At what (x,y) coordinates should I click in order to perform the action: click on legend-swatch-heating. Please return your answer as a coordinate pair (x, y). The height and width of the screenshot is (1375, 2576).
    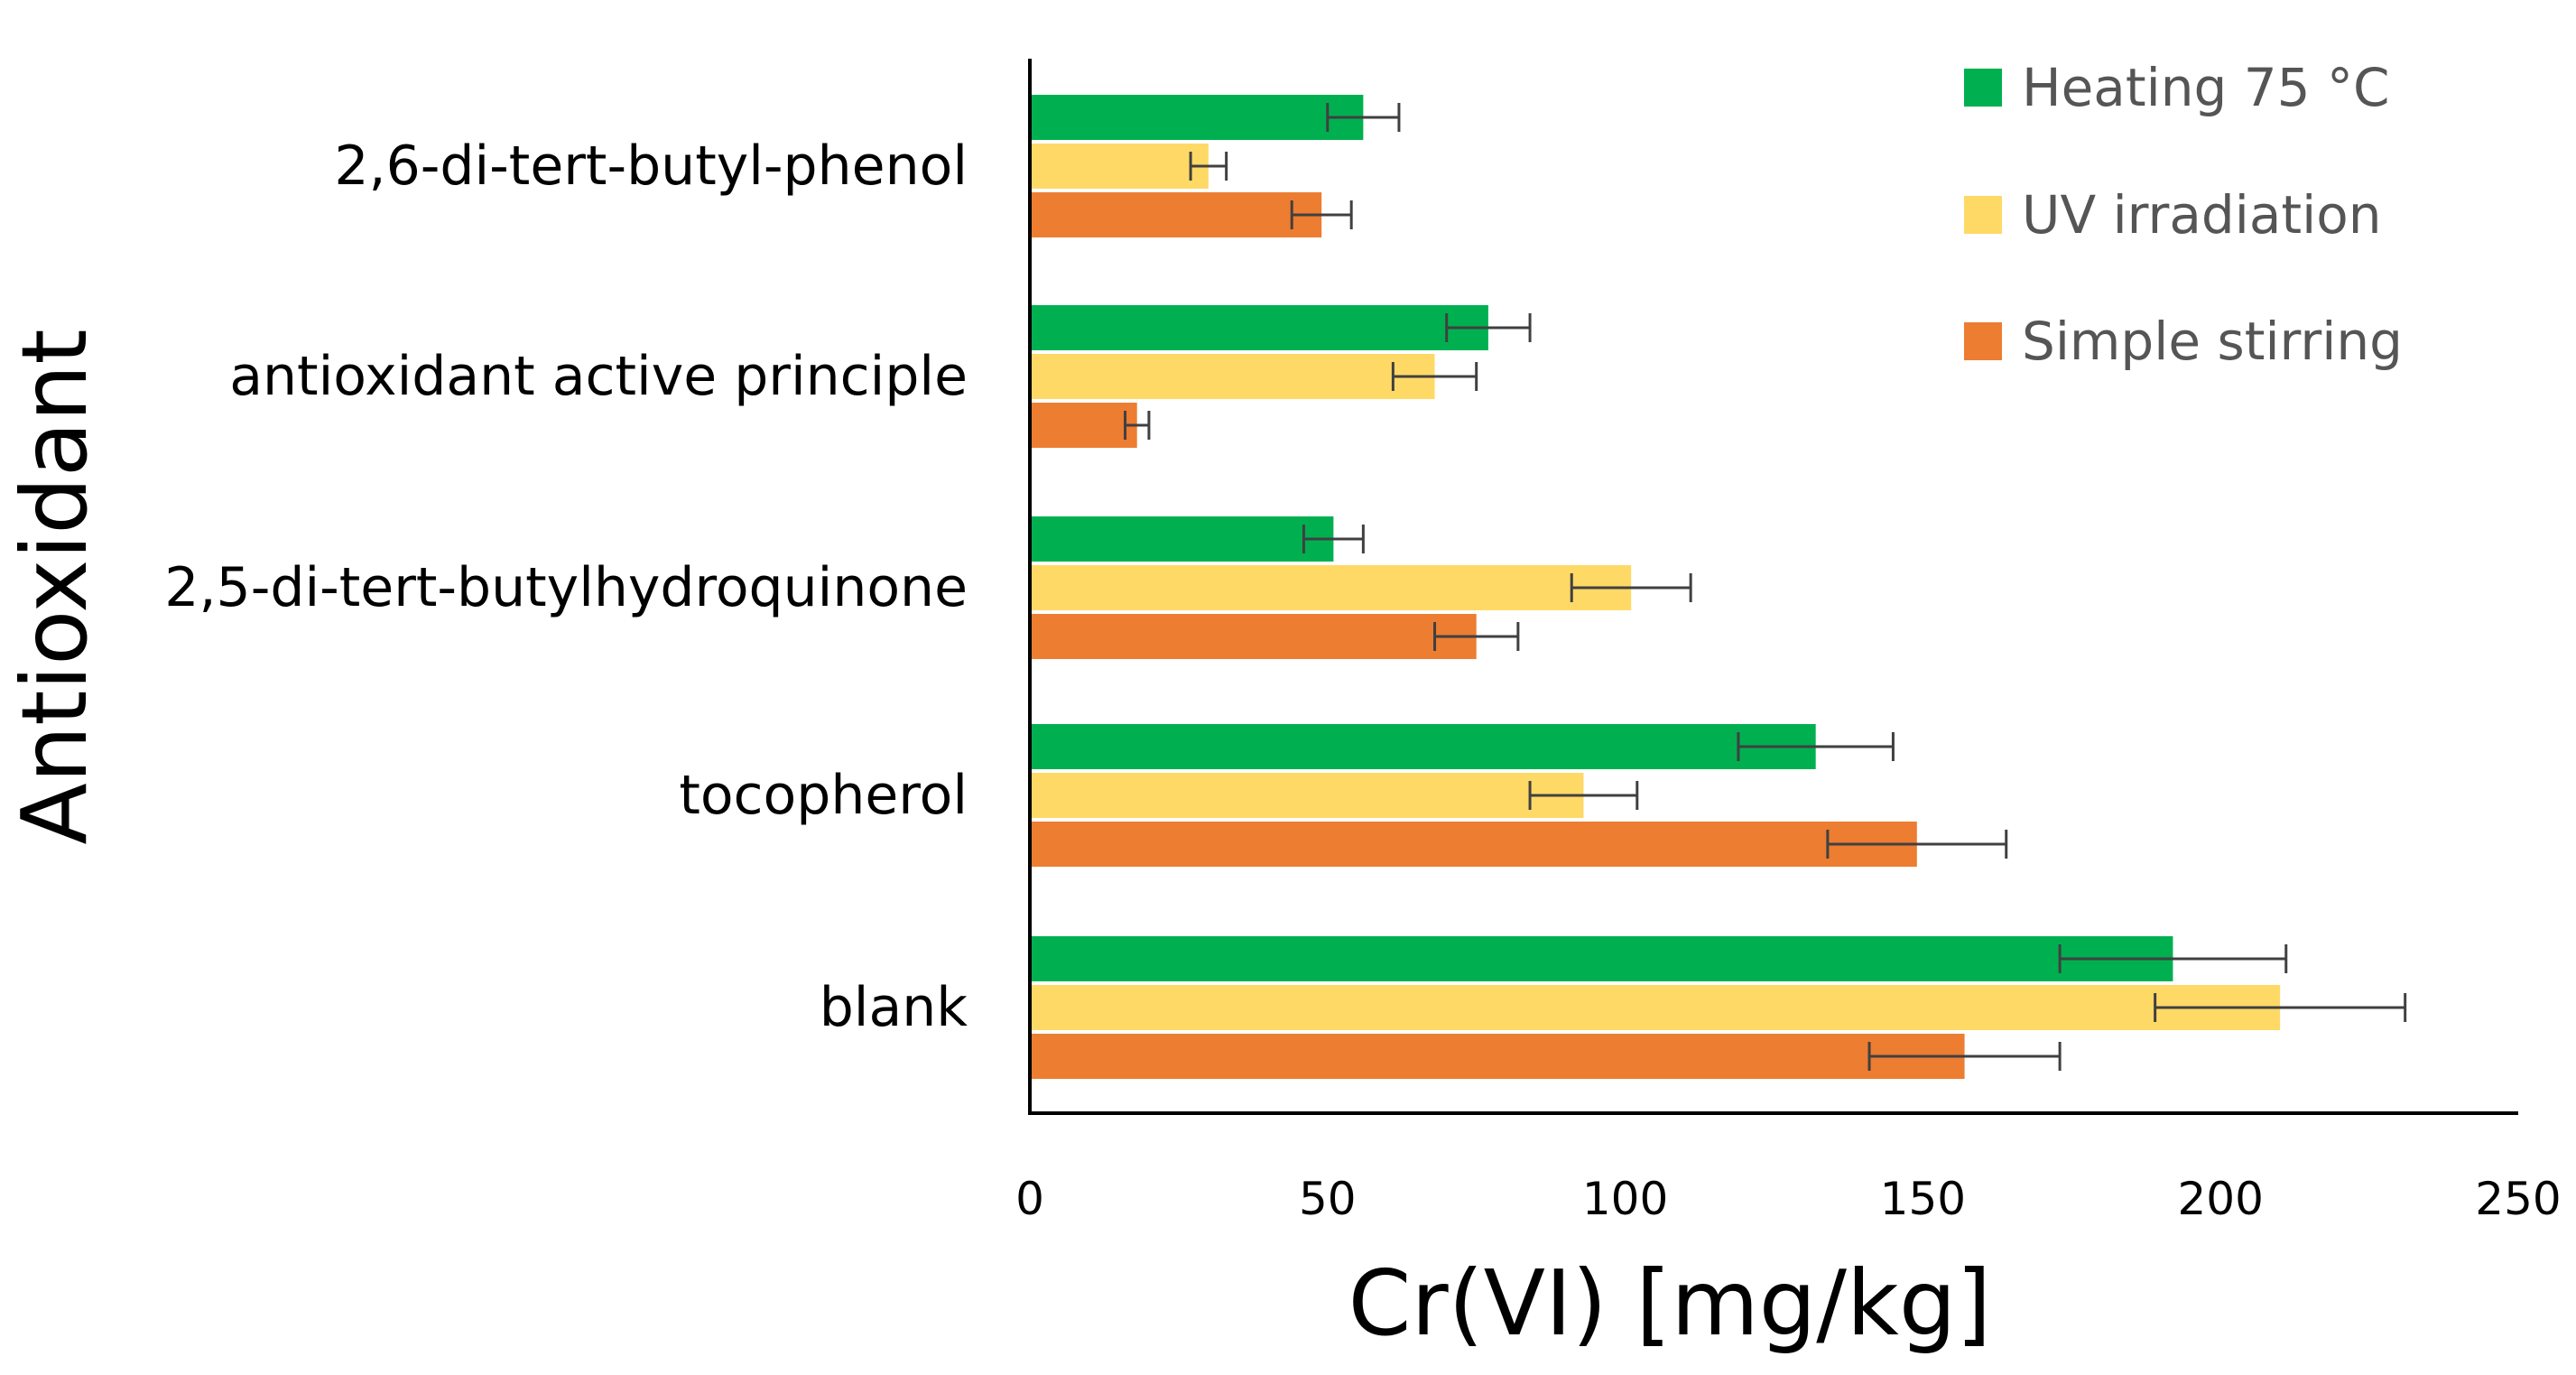
    Looking at the image, I should click on (1983, 88).